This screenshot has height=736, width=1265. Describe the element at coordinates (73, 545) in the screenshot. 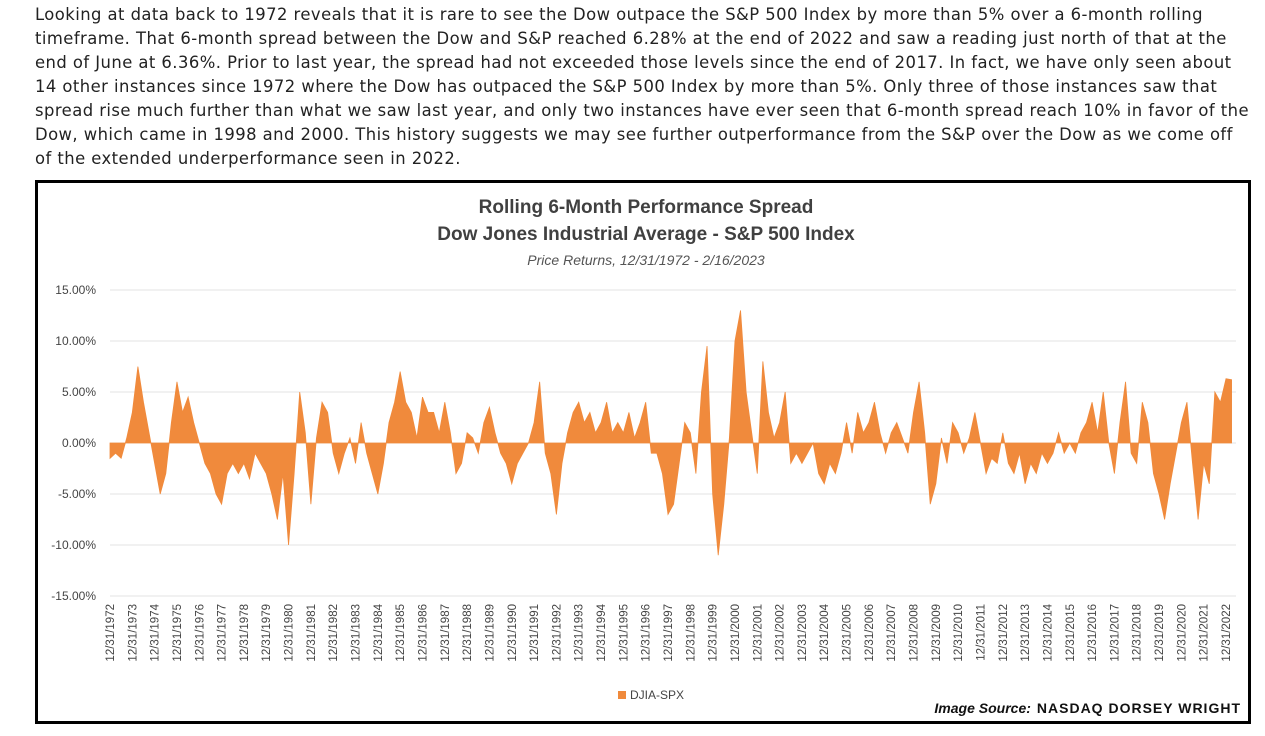

I see `y-tick-label: -10.00%` at that location.